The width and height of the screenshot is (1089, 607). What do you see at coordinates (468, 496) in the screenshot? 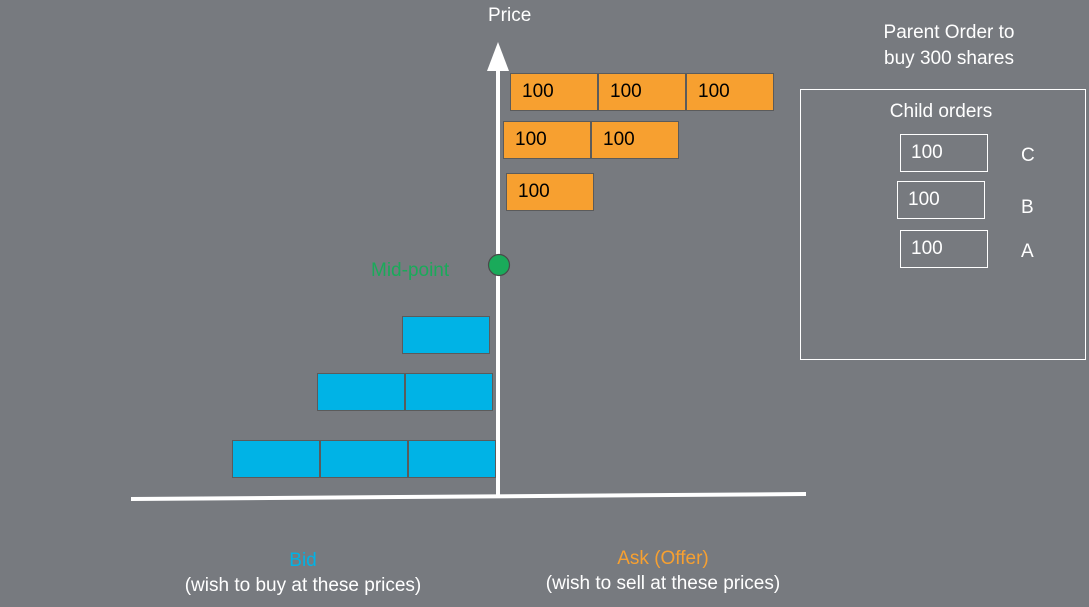
I see `horizontal-axis` at bounding box center [468, 496].